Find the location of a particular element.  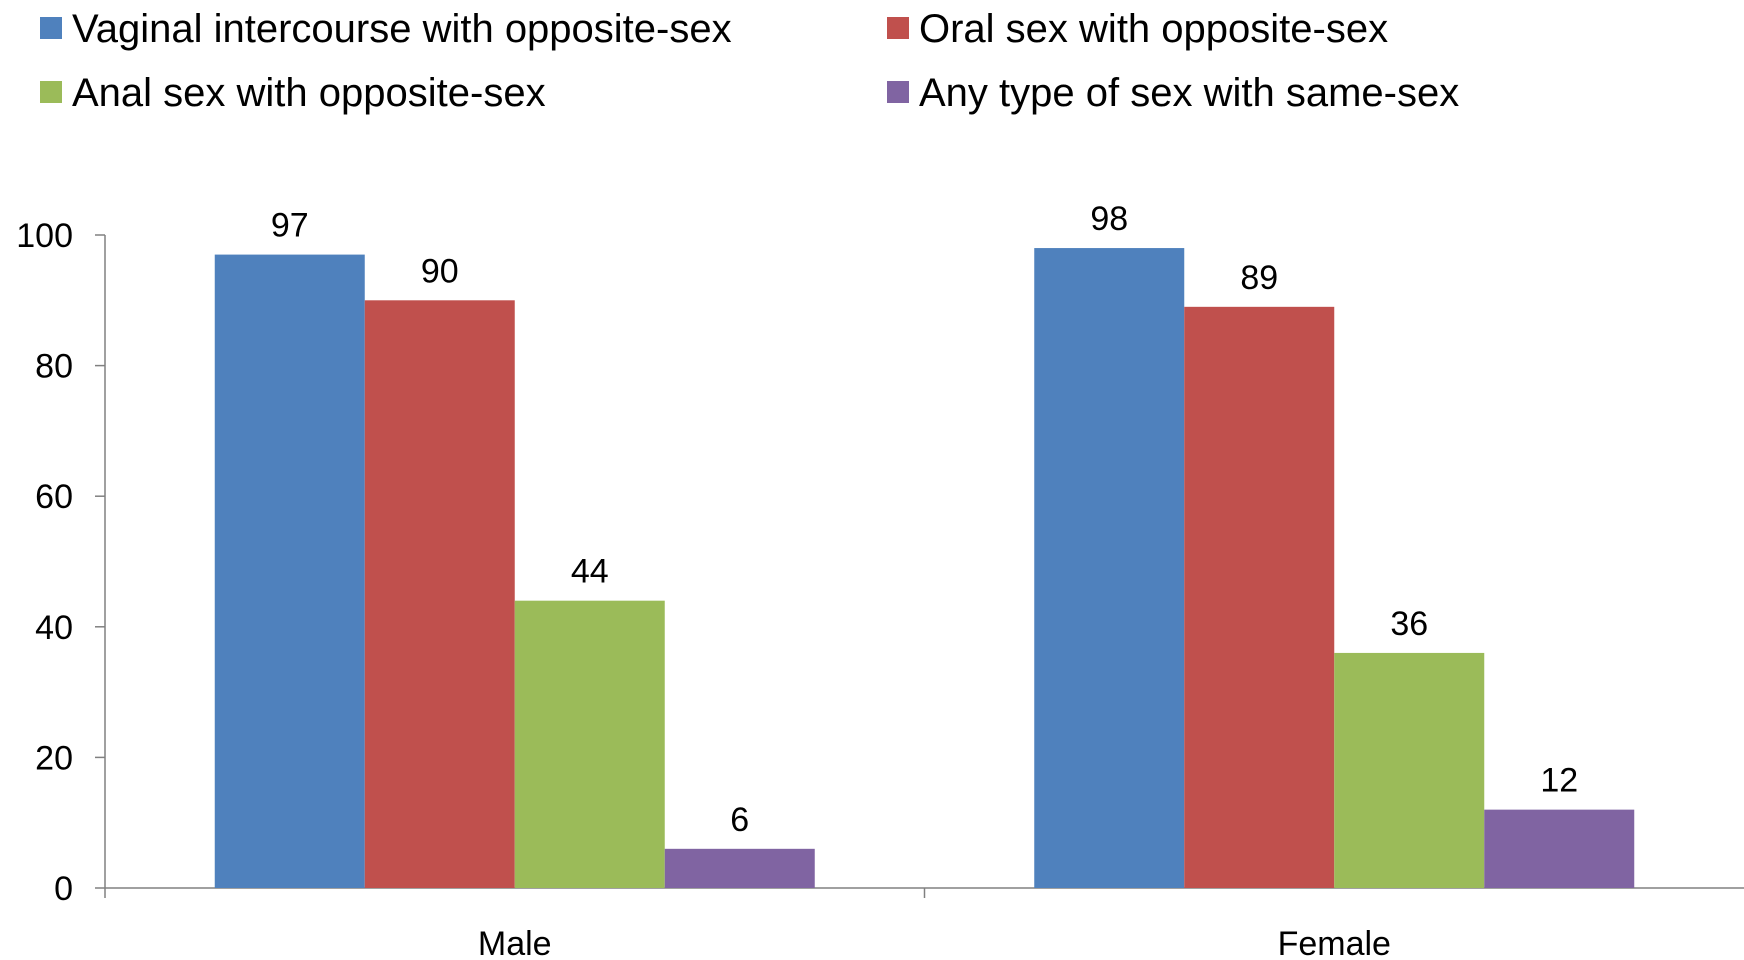

x-category-label: Female is located at coordinates (1334, 942).